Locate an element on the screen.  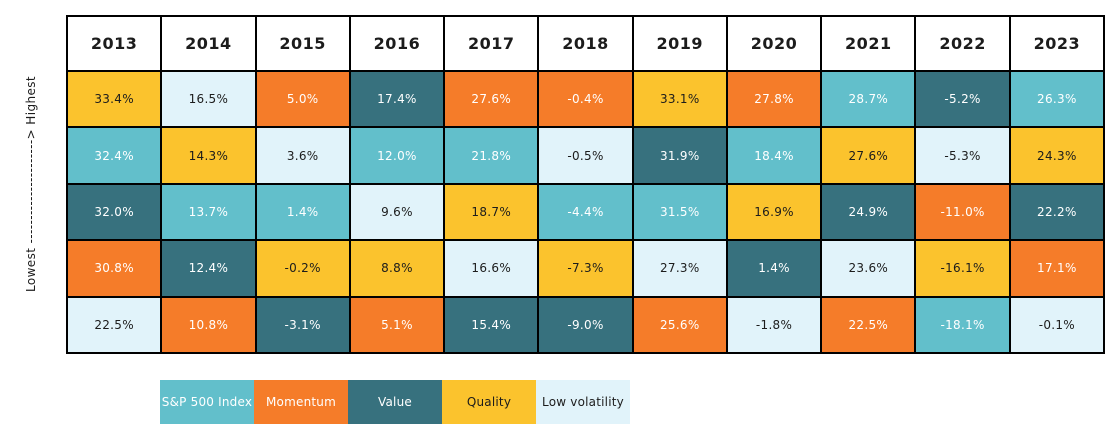
heatmap-cell-value: 31.9% is located at coordinates (679, 155).